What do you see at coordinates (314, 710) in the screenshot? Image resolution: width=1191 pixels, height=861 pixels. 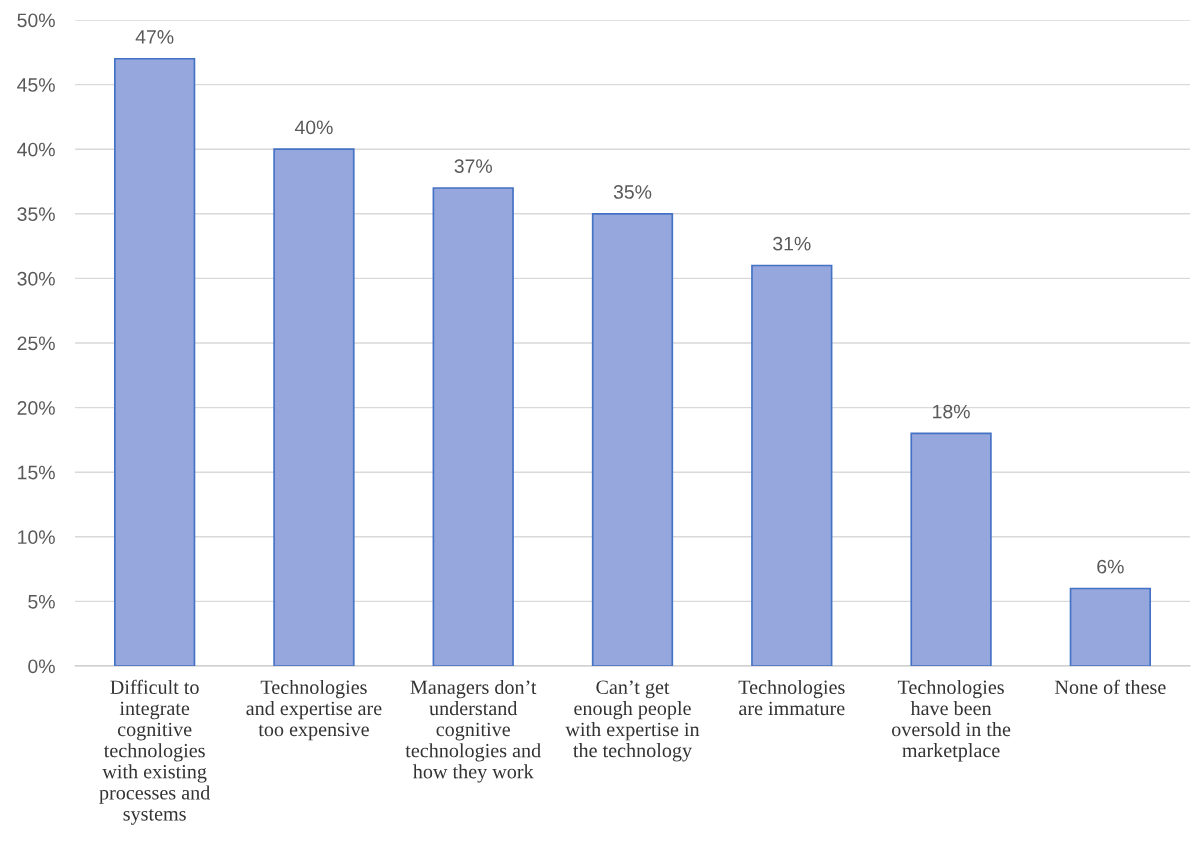 I see `x-tick-label: Technologies and expertise are too expensive` at bounding box center [314, 710].